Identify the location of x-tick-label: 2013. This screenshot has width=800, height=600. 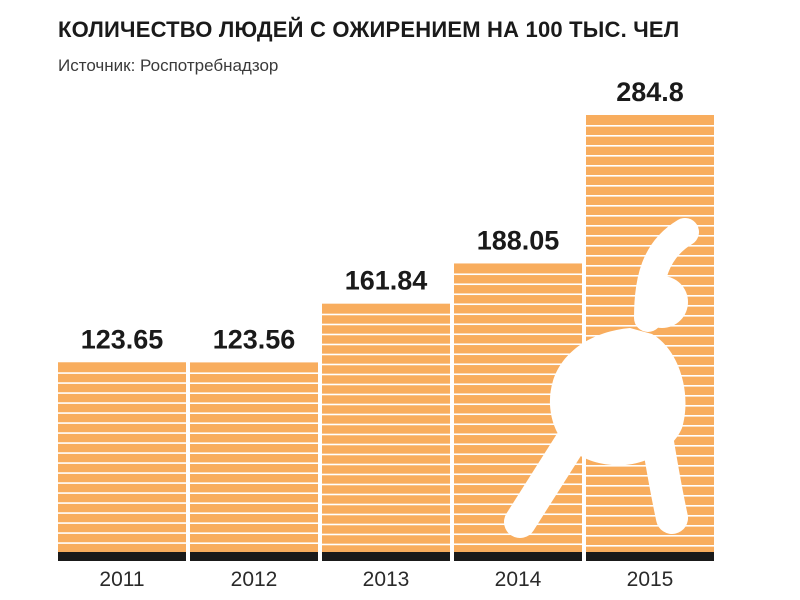
(386, 579).